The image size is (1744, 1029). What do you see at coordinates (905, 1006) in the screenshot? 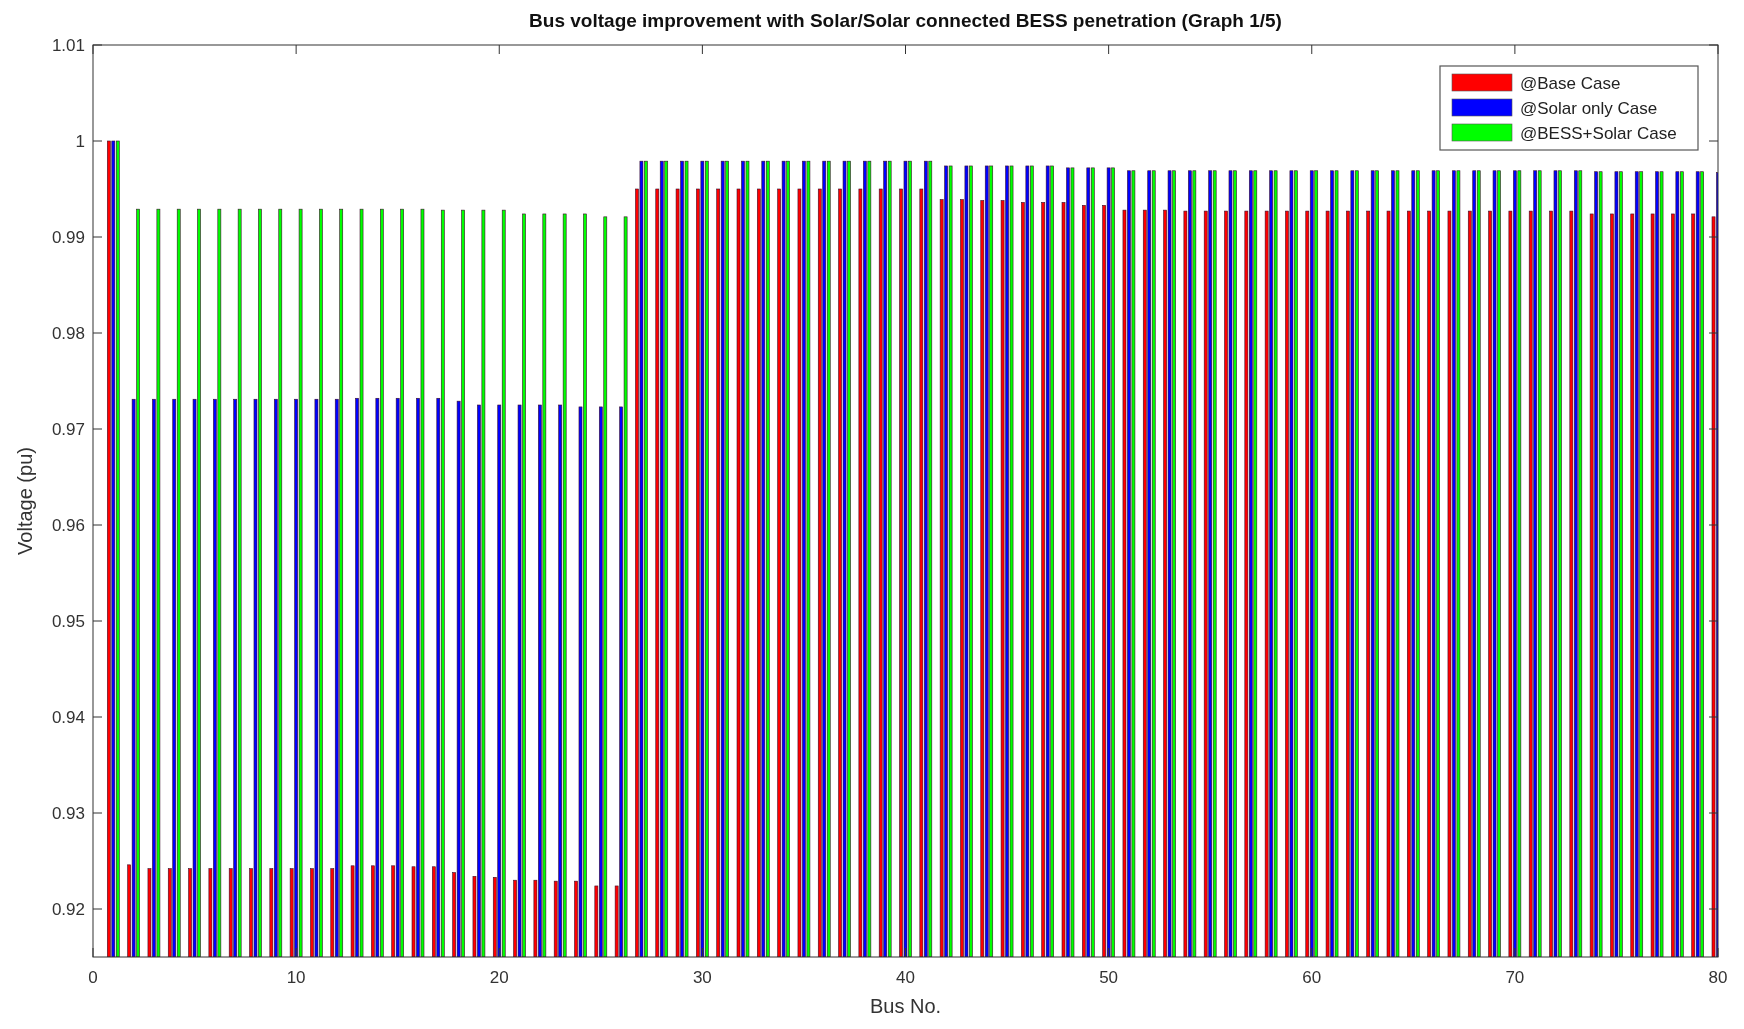
I see `x-axis-title: Bus No.` at bounding box center [905, 1006].